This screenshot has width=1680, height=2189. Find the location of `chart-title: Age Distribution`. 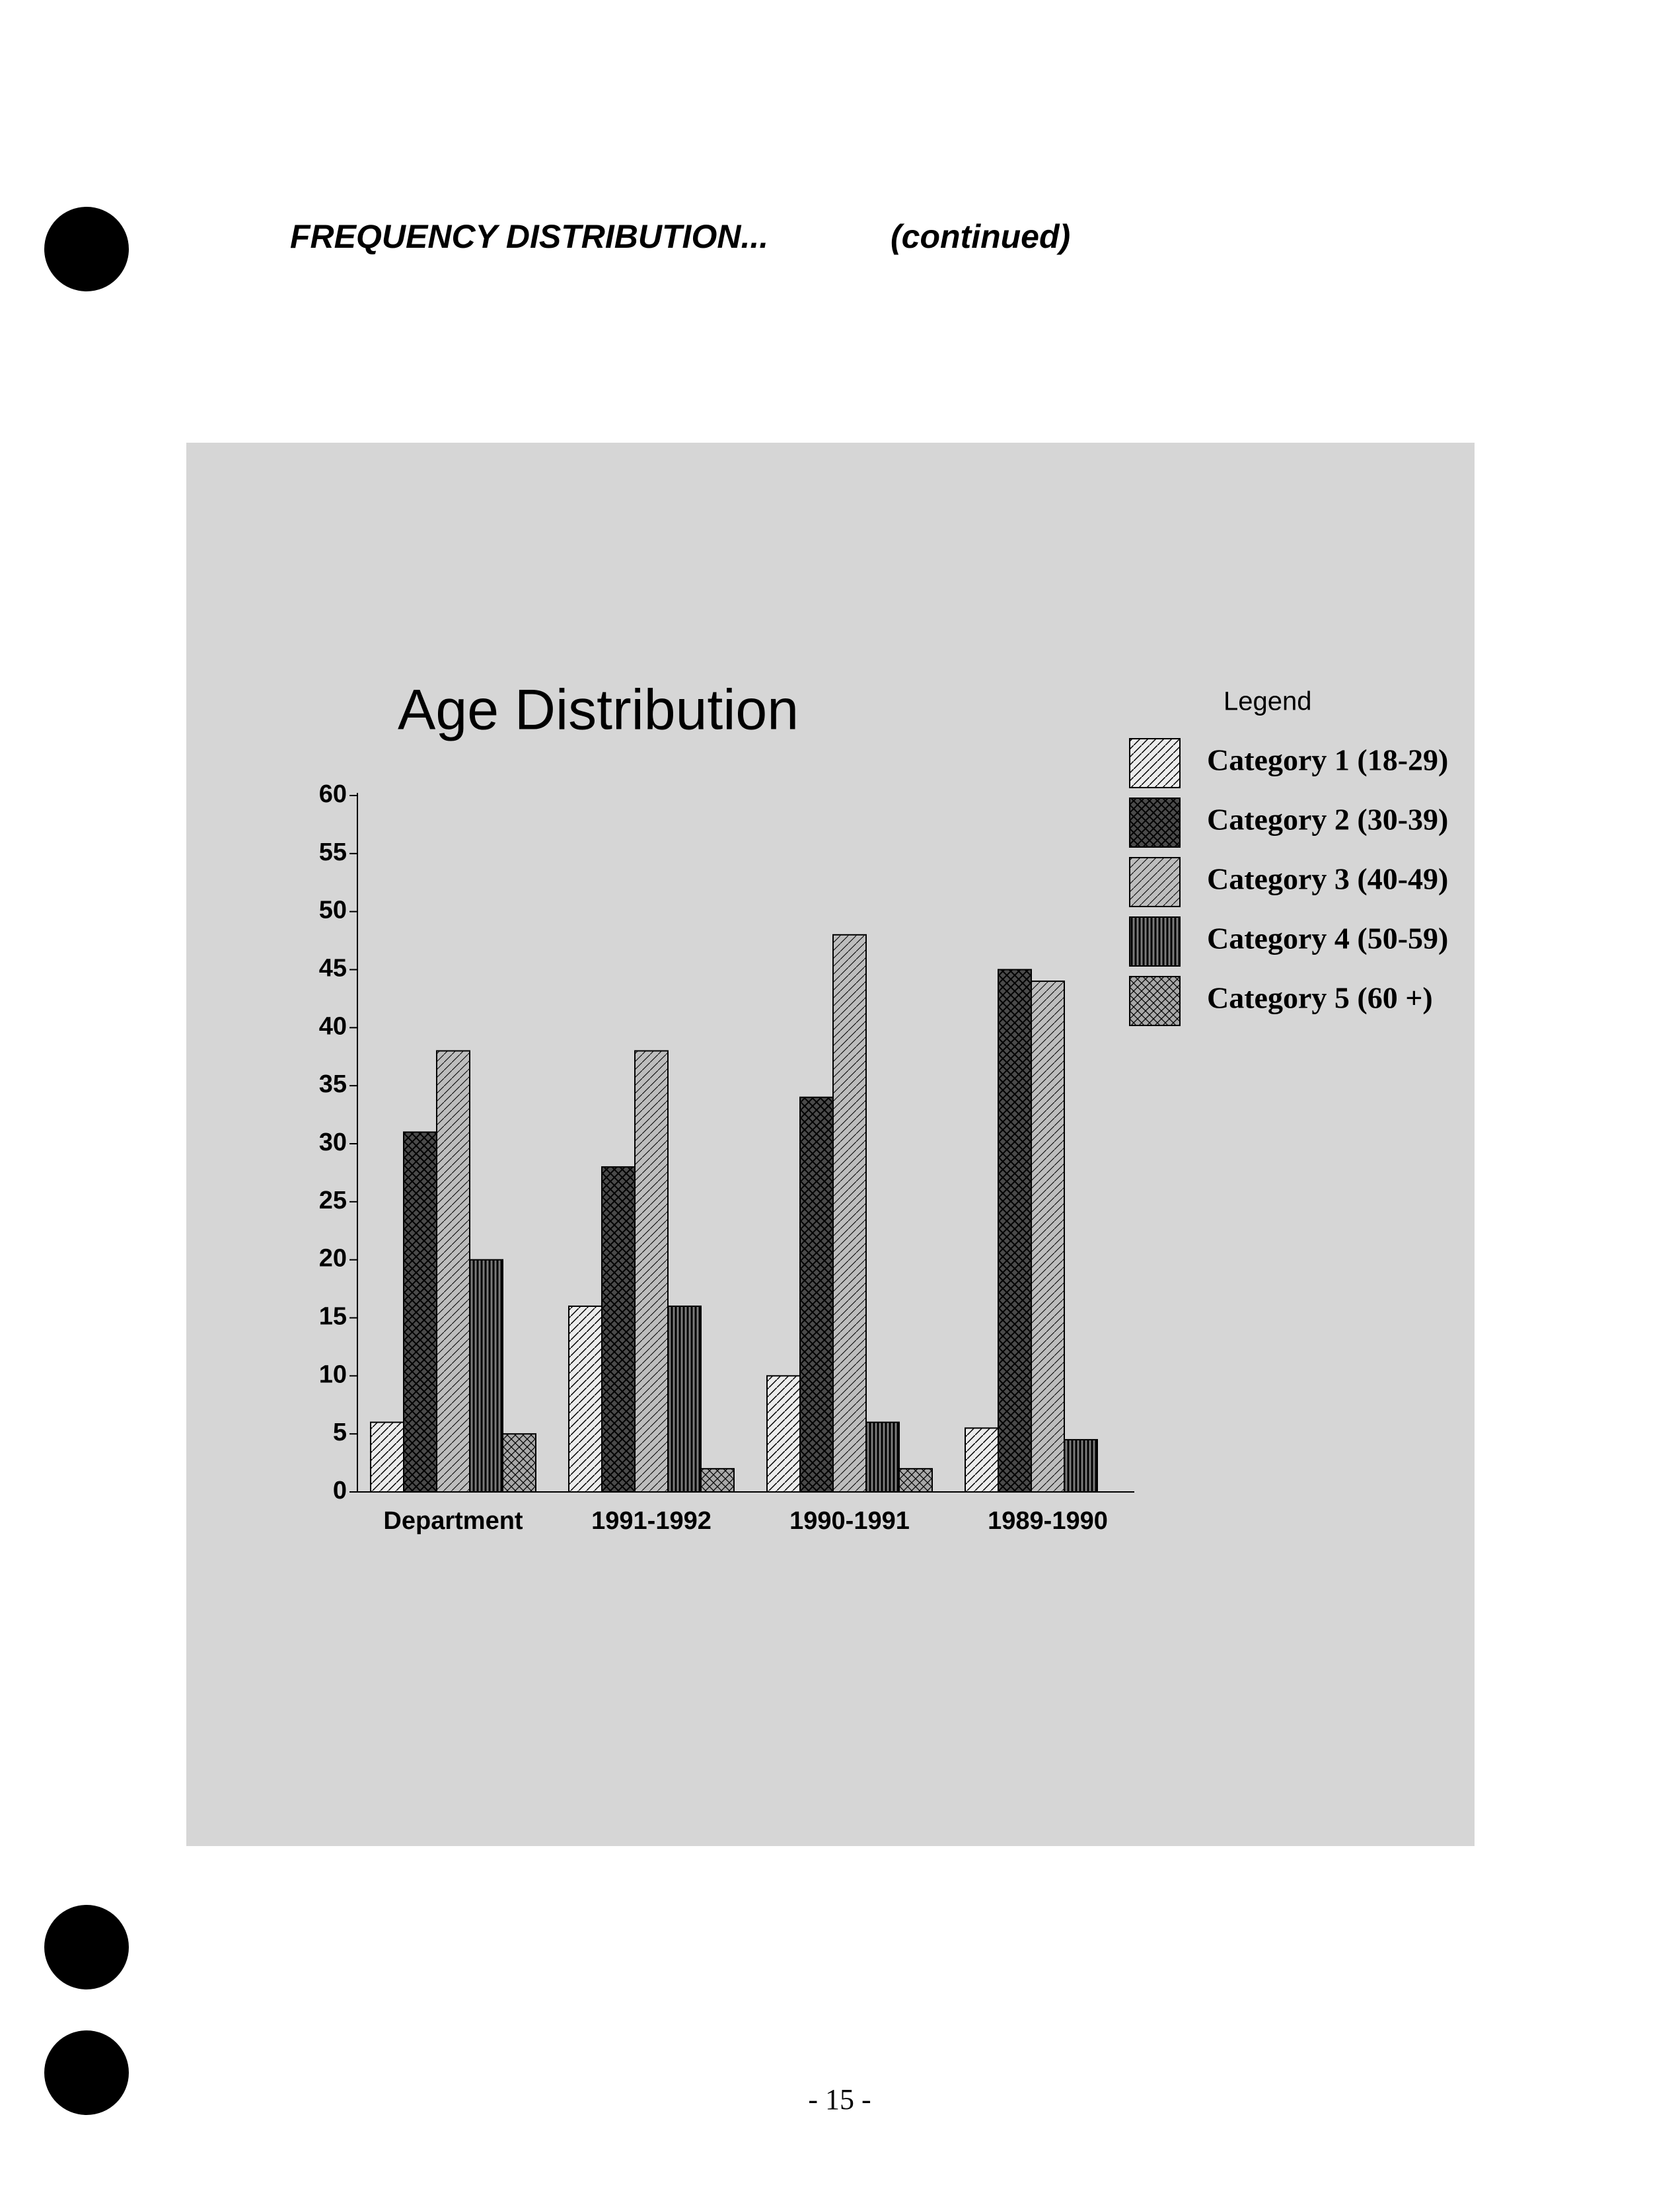

chart-title: Age Distribution is located at coordinates (598, 710).